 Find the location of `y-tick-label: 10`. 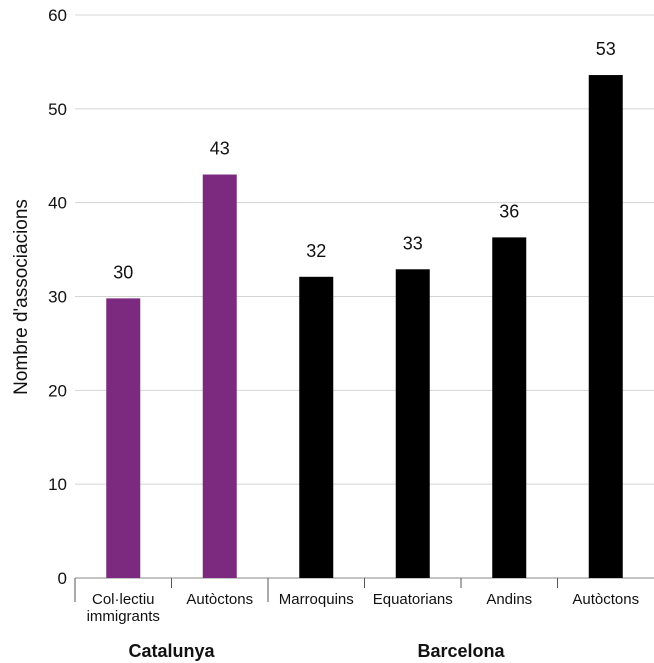

y-tick-label: 10 is located at coordinates (57, 484).